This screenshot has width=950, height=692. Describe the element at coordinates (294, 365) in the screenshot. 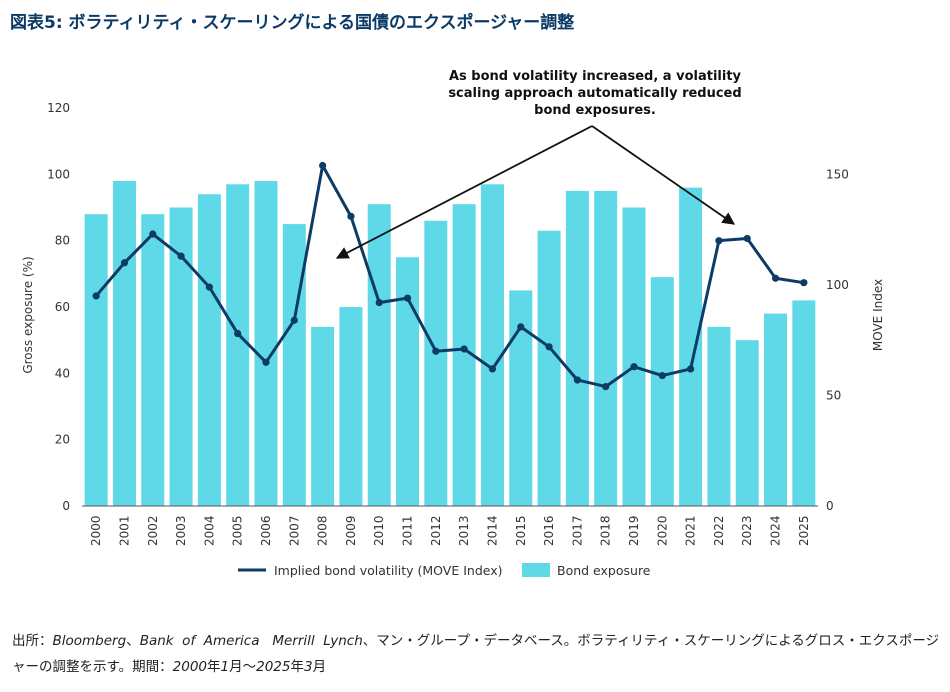

I see `bar-2007` at that location.